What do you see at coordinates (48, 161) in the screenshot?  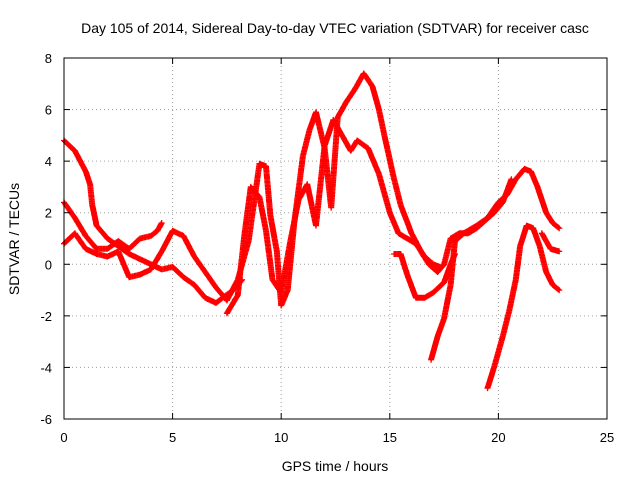 I see `y-tick-label: 4` at bounding box center [48, 161].